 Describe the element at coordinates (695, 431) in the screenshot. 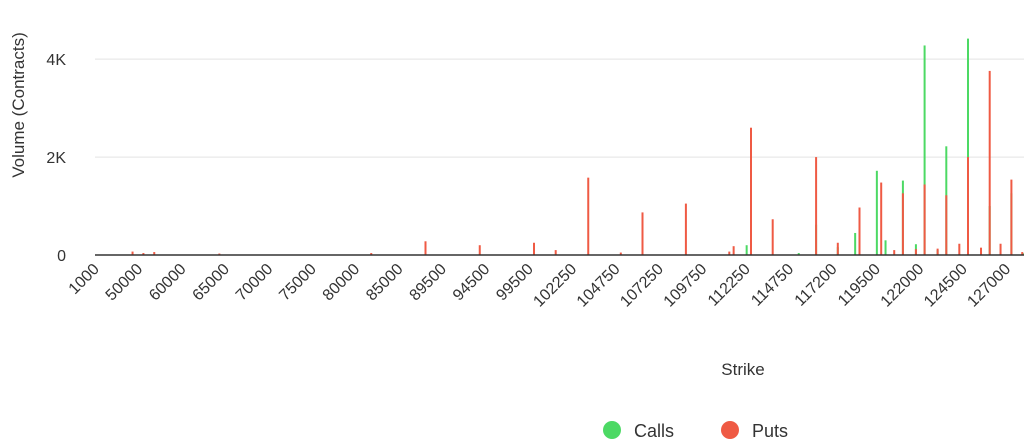

I see `legend: Calls Puts` at that location.